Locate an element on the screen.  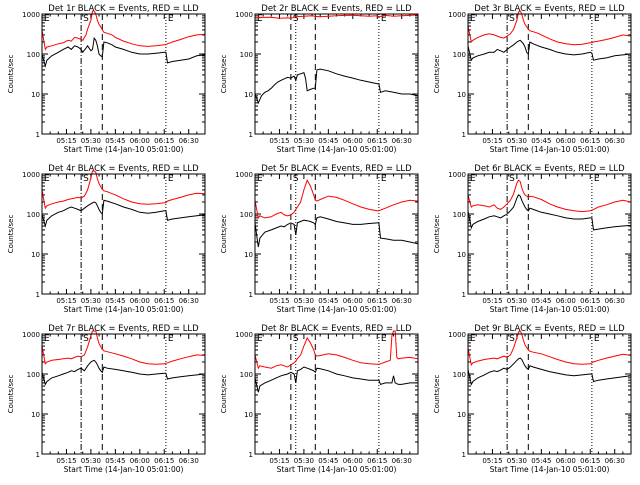
panel-title: Det 7r BLACK = Events, RED = LLD is located at coordinates (123, 329).